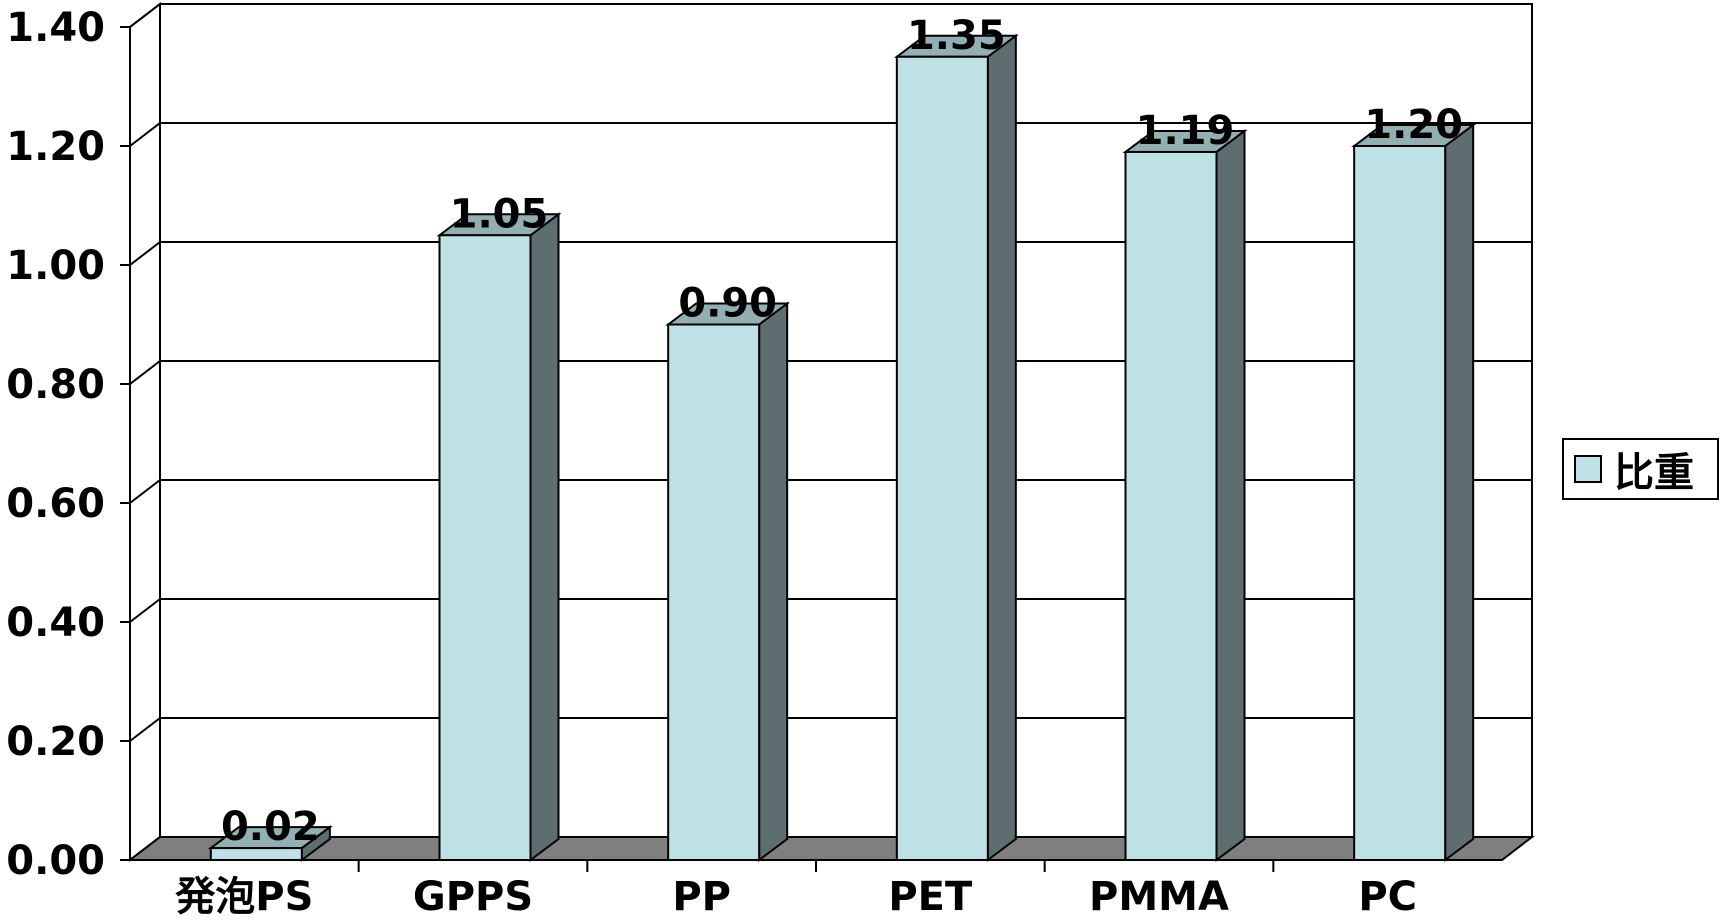  Describe the element at coordinates (1387, 897) in the screenshot. I see `x-tick-label: PC` at that location.